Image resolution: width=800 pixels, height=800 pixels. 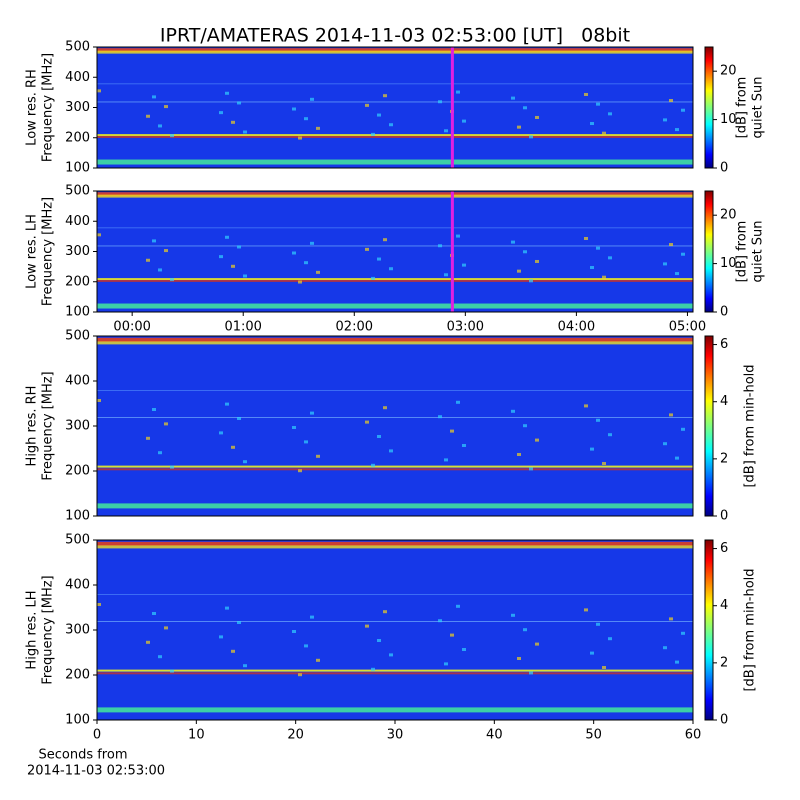 What do you see at coordinates (96, 771) in the screenshot?
I see `x-axis-label: 2014-11-03 02:53:00` at bounding box center [96, 771].